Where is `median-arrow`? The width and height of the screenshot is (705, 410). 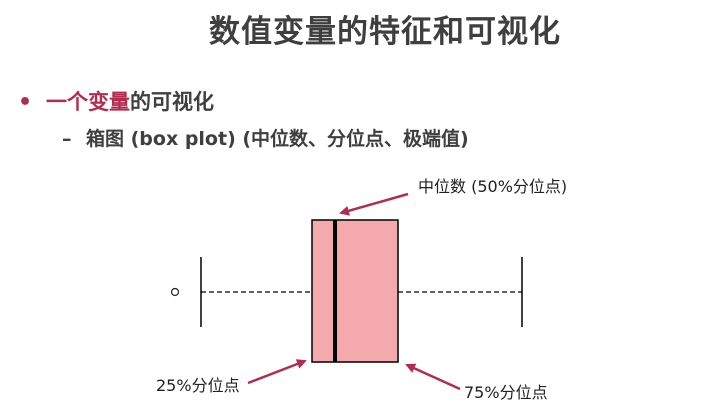
median-arrow is located at coordinates (374, 204).